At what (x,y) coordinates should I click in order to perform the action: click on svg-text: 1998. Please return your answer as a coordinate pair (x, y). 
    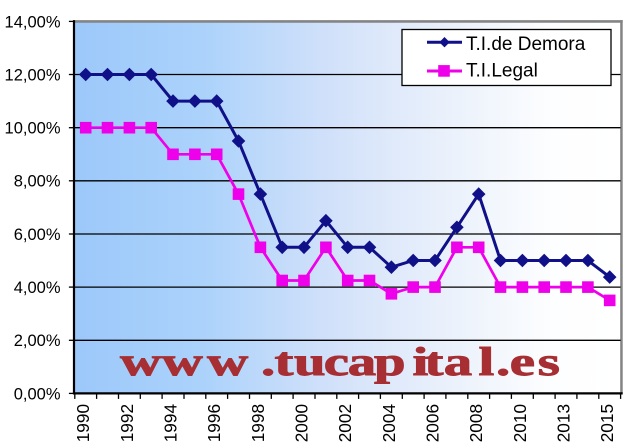
    Looking at the image, I should click on (258, 423).